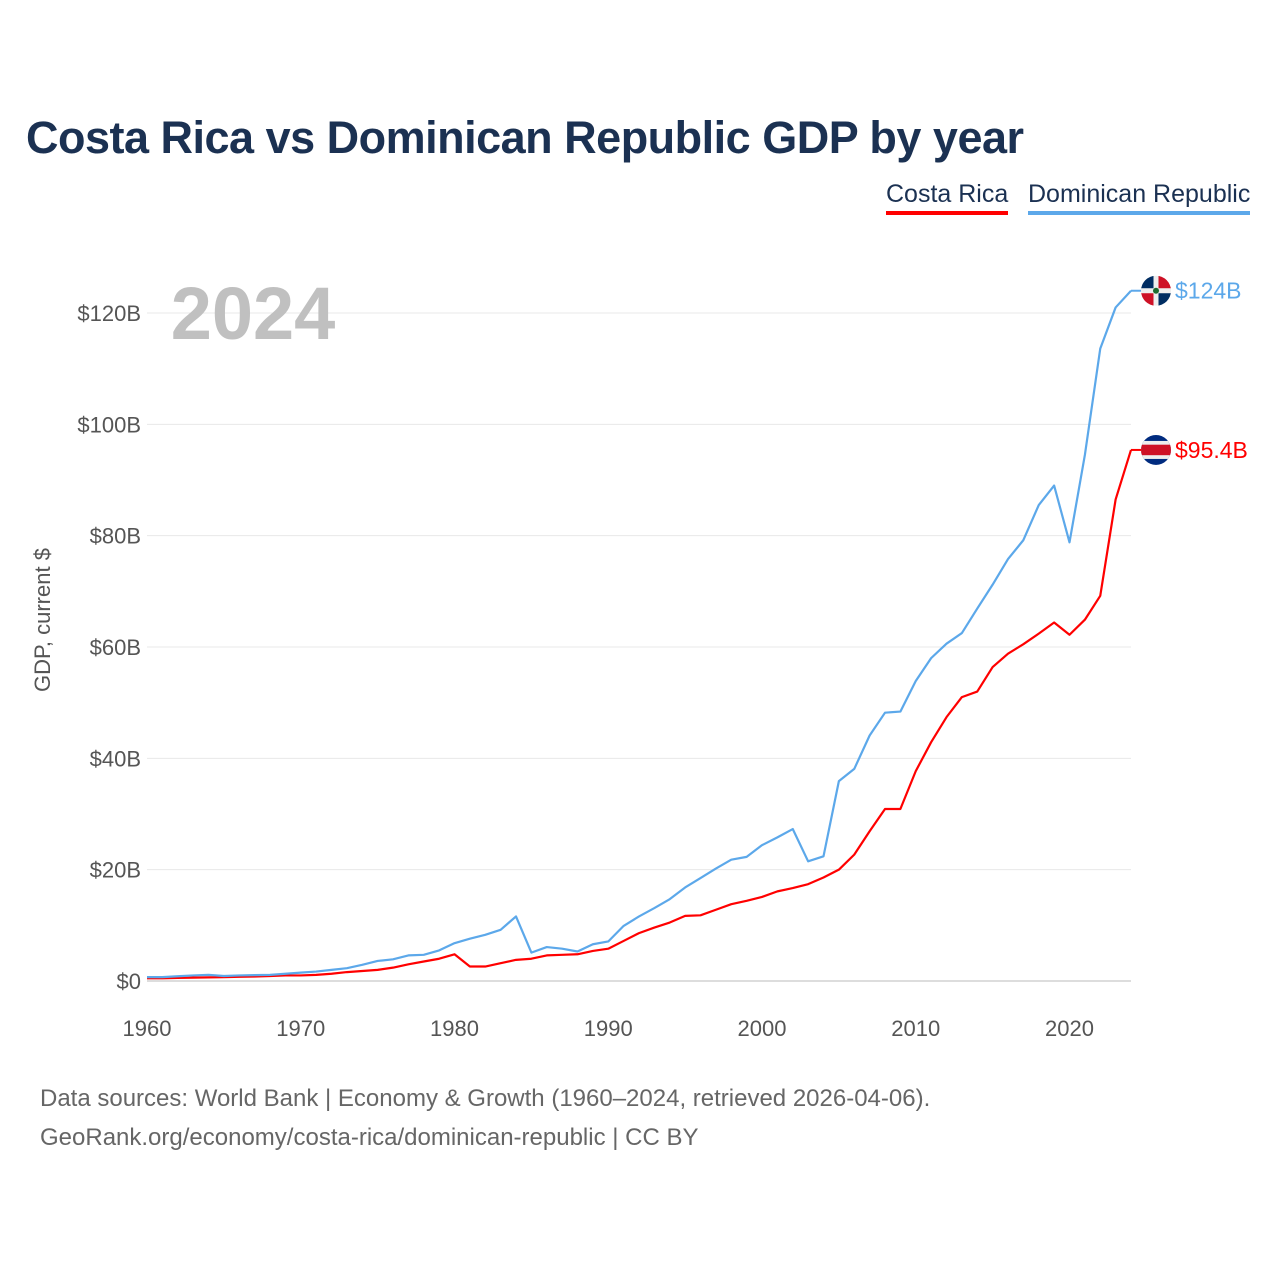 The image size is (1280, 1280). I want to click on legend-dominican-republic: Dominican Republic, so click(1139, 197).